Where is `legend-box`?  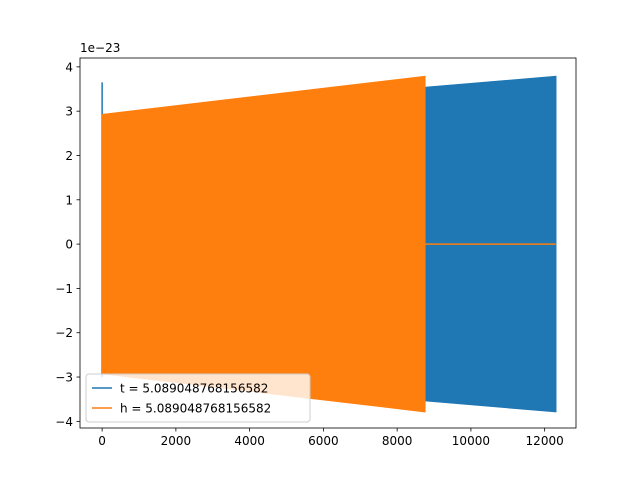 legend-box is located at coordinates (198, 398).